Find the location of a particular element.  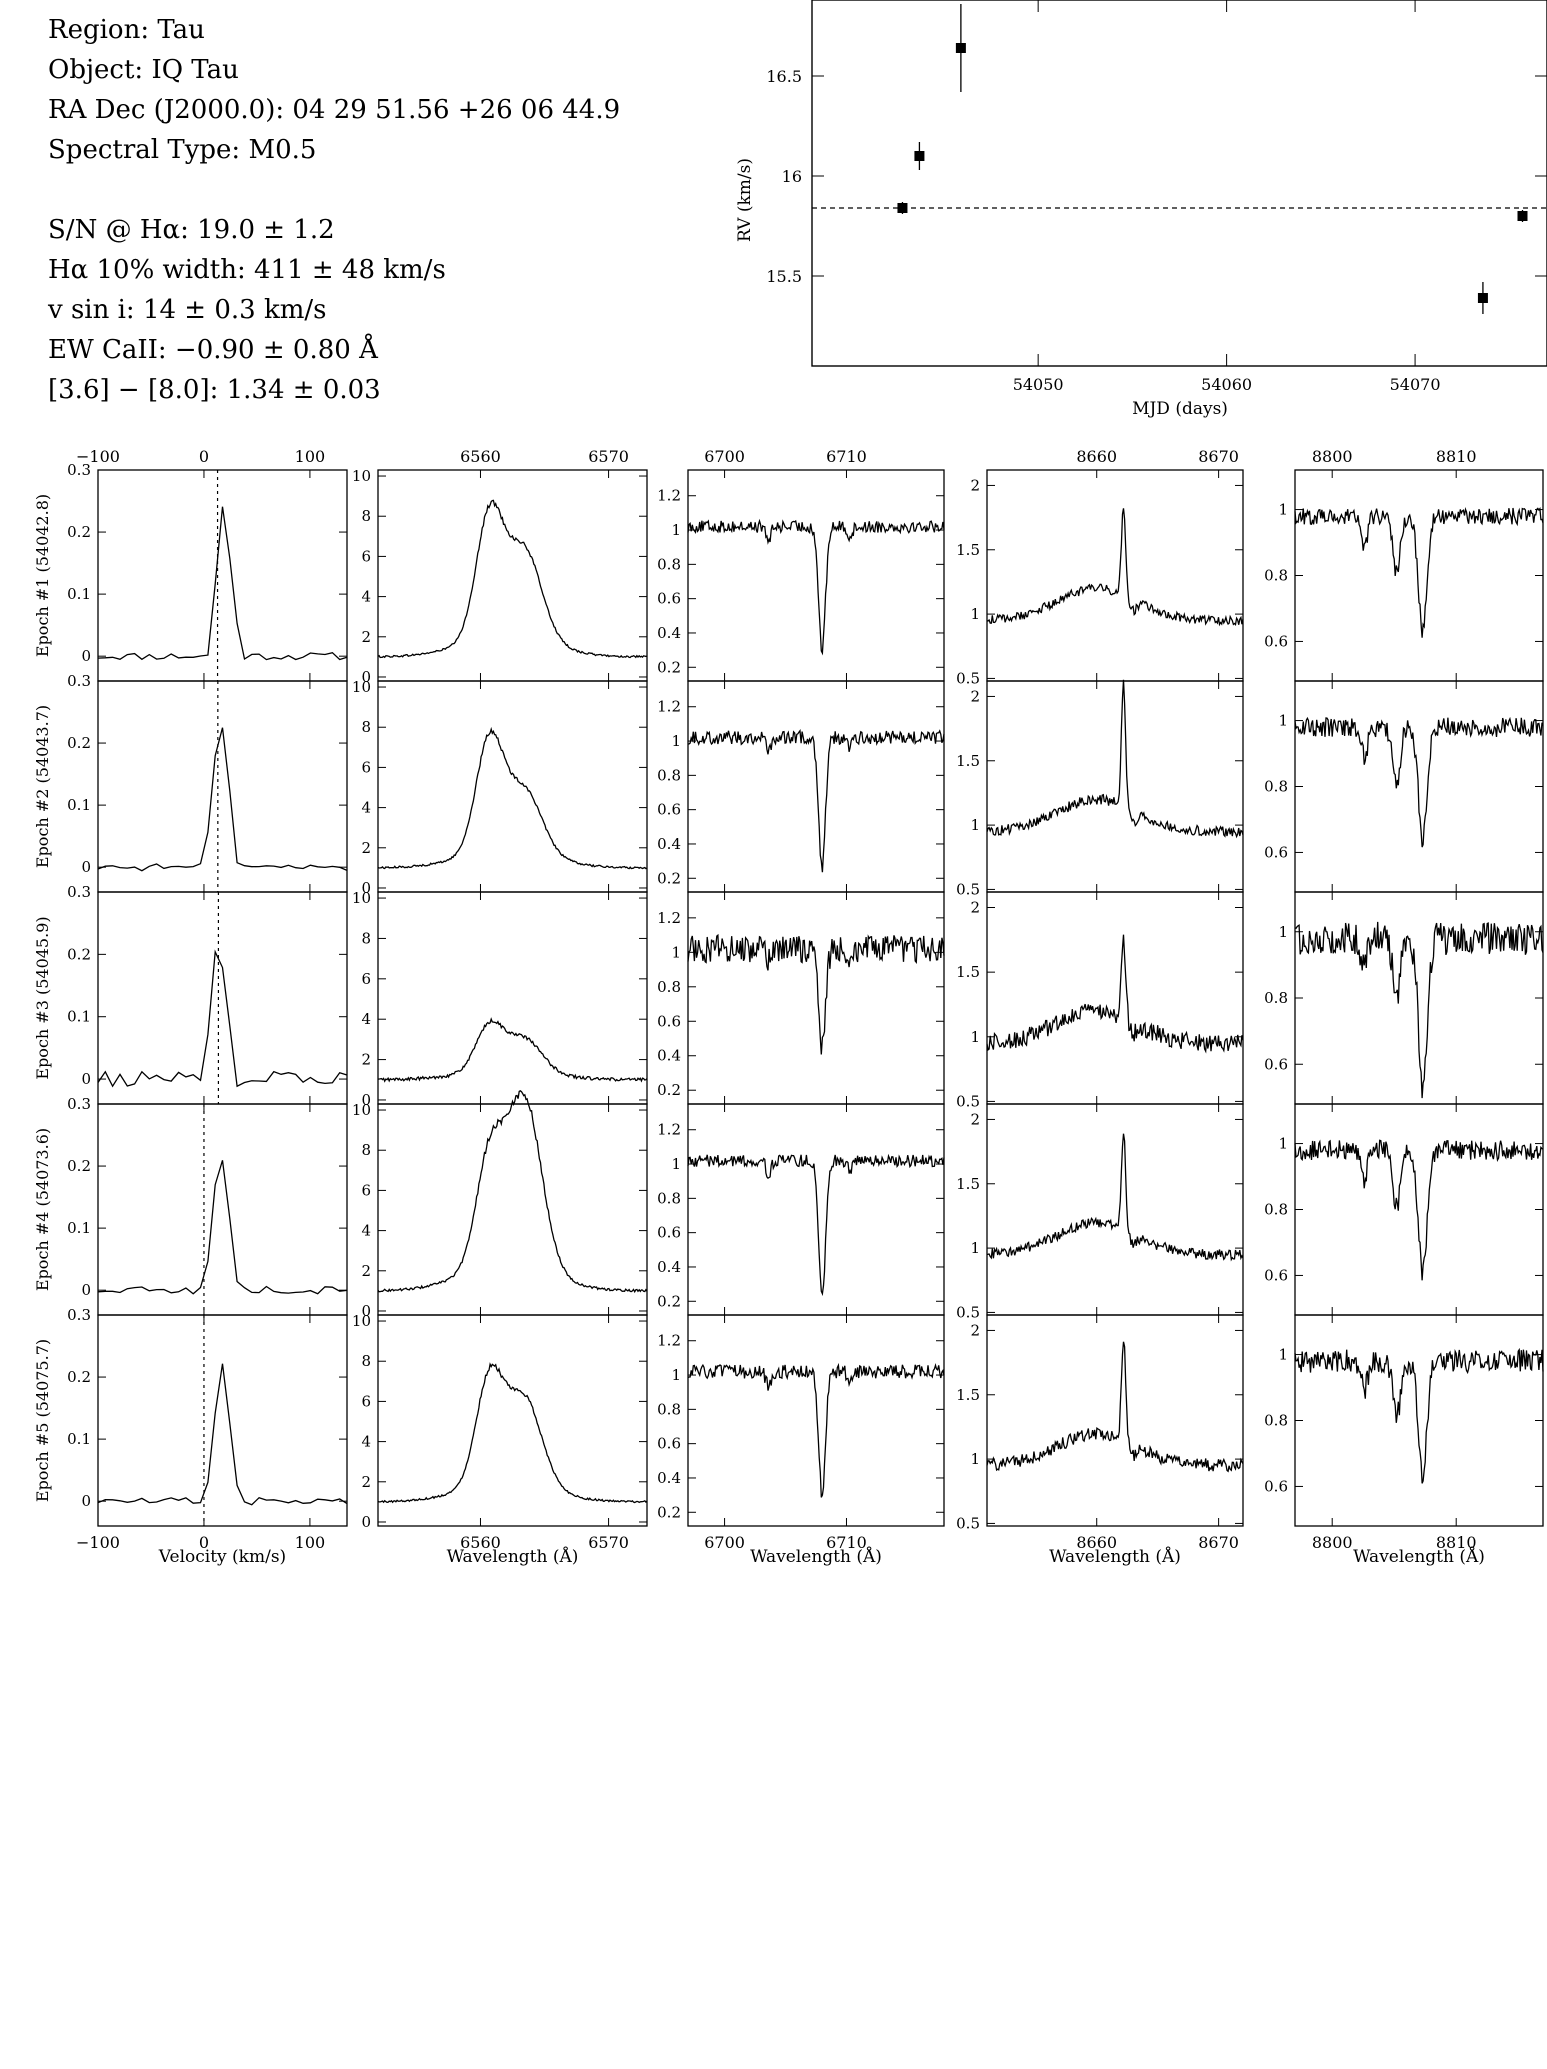

spectrum-top-tick-label: 6700 is located at coordinates (724, 456).